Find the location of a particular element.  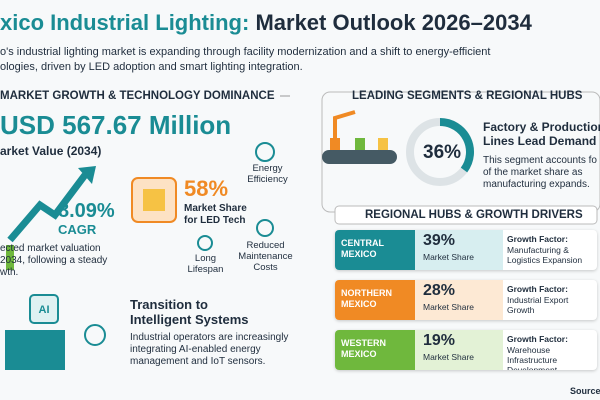

market-value-caption: arket Value (2034) is located at coordinates (51, 151).